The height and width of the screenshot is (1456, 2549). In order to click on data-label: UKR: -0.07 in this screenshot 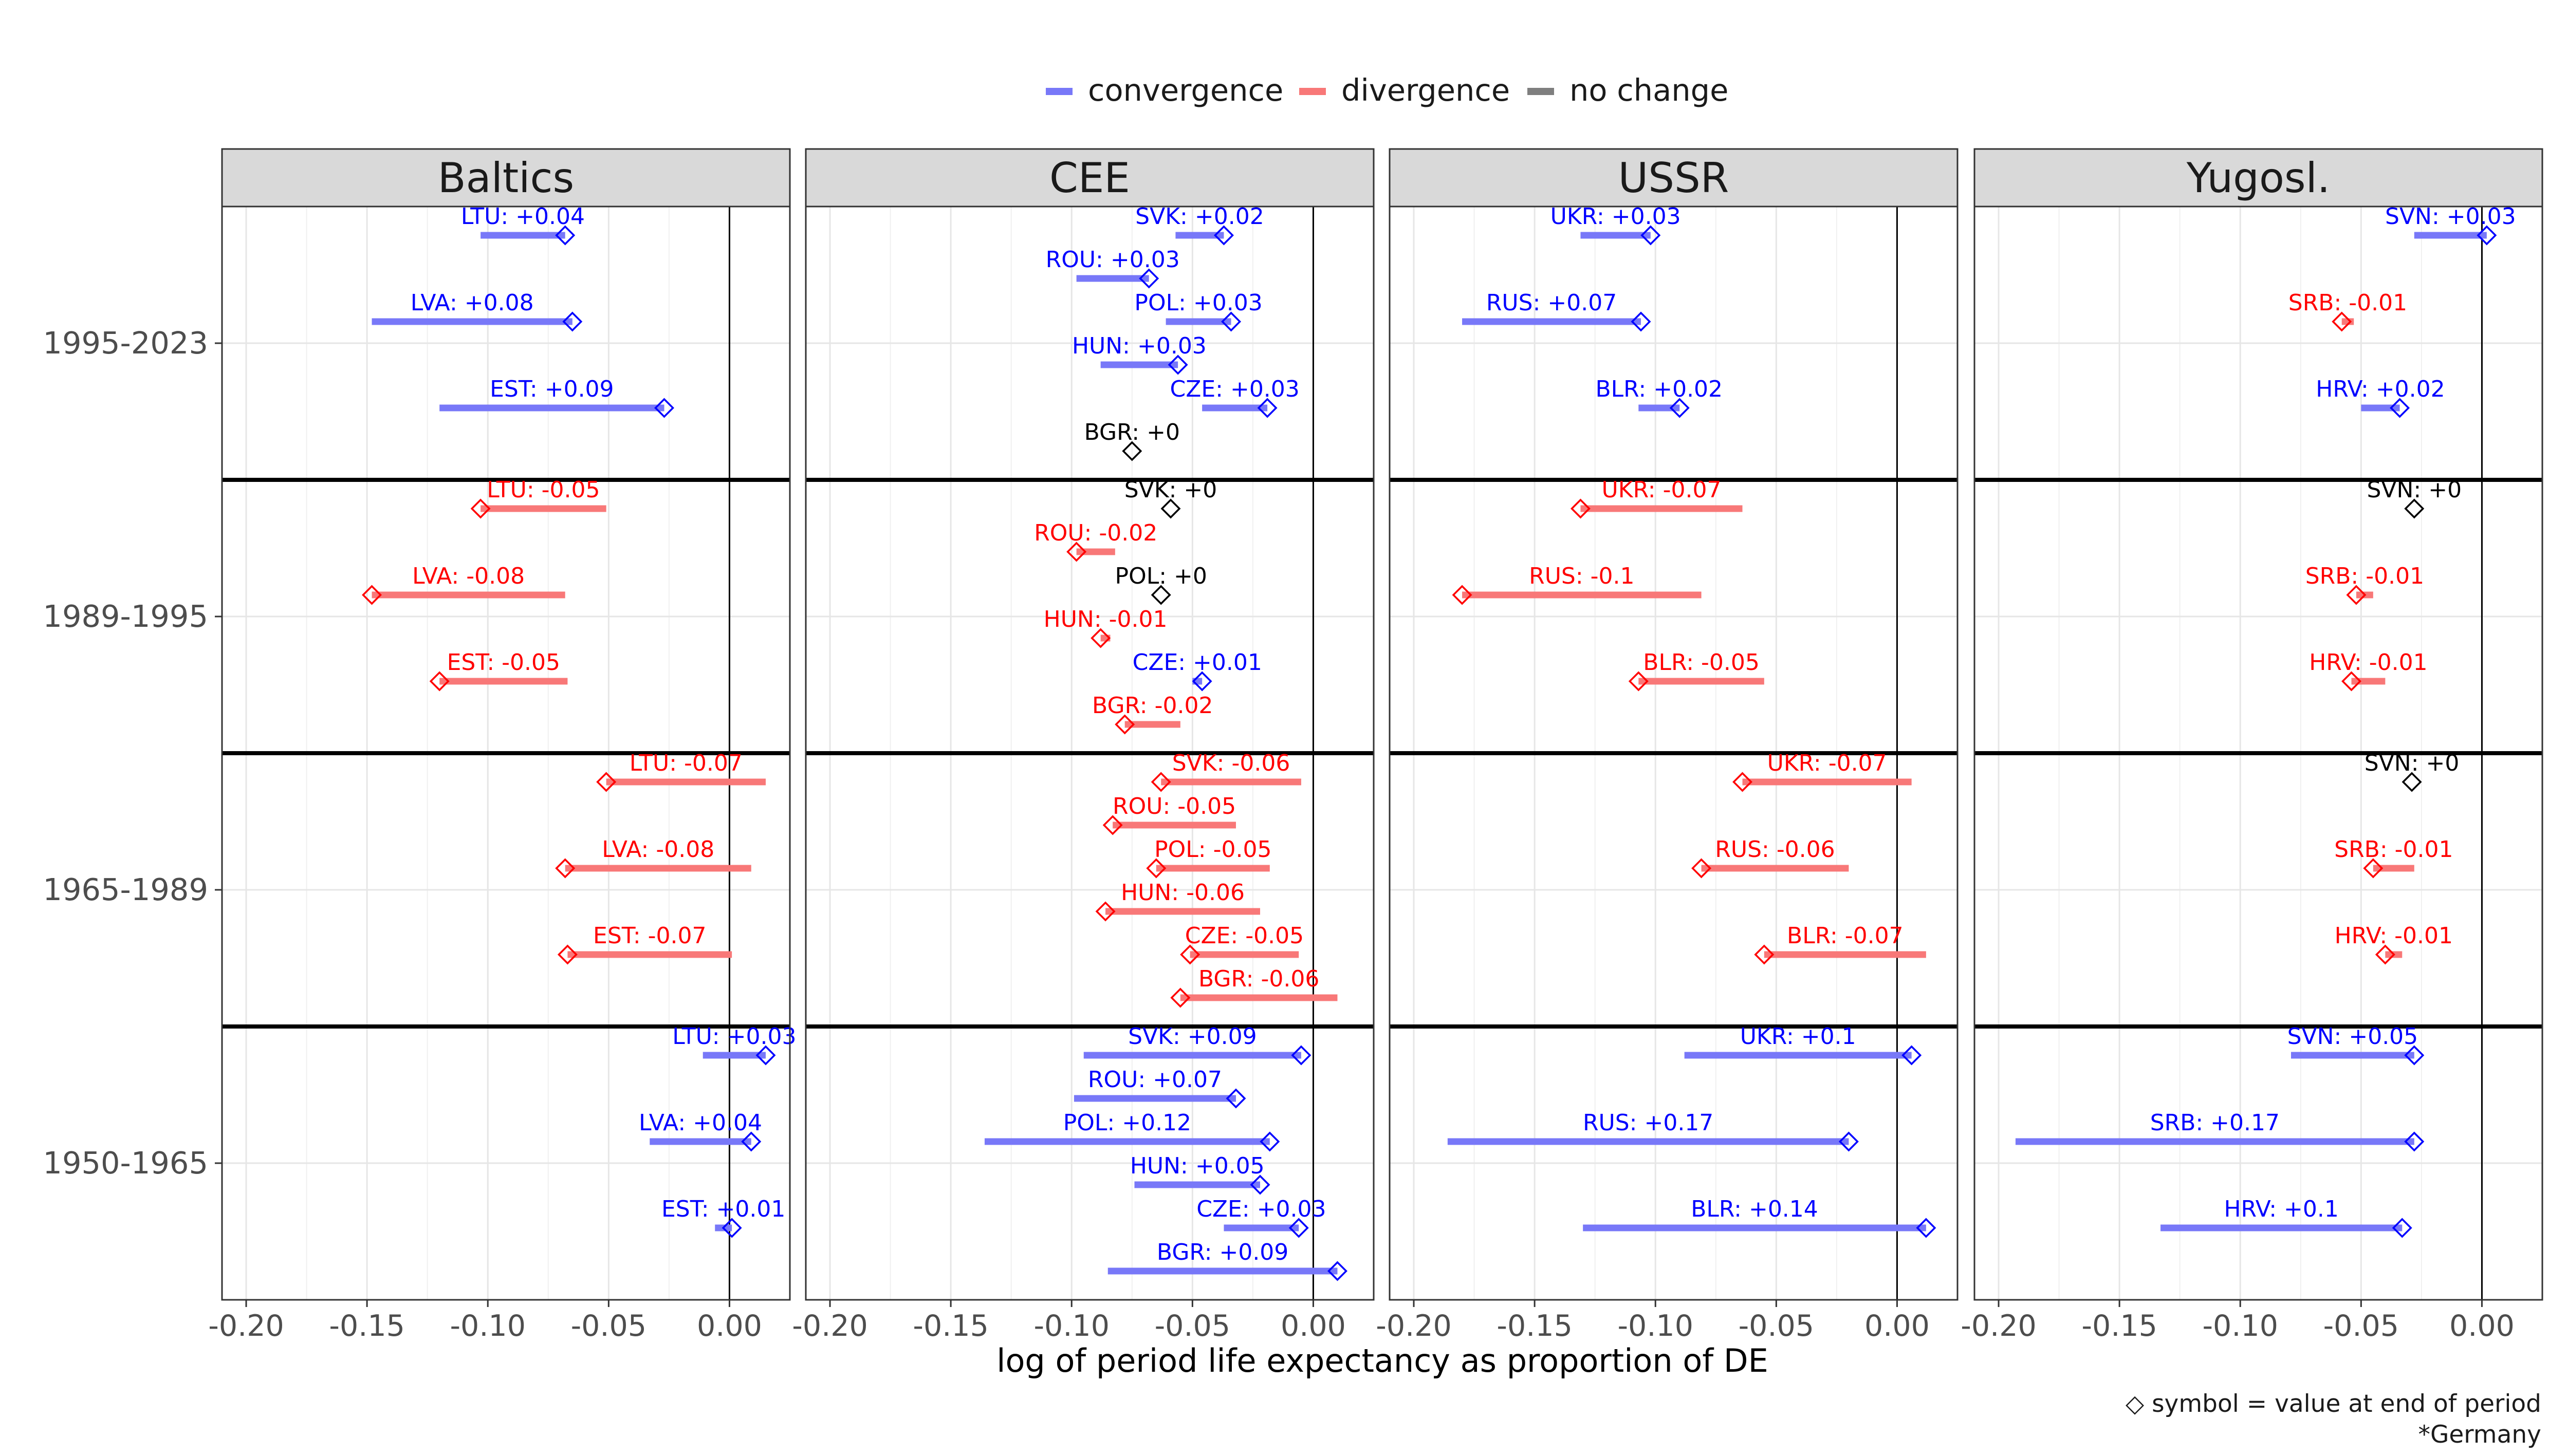, I will do `click(1662, 490)`.